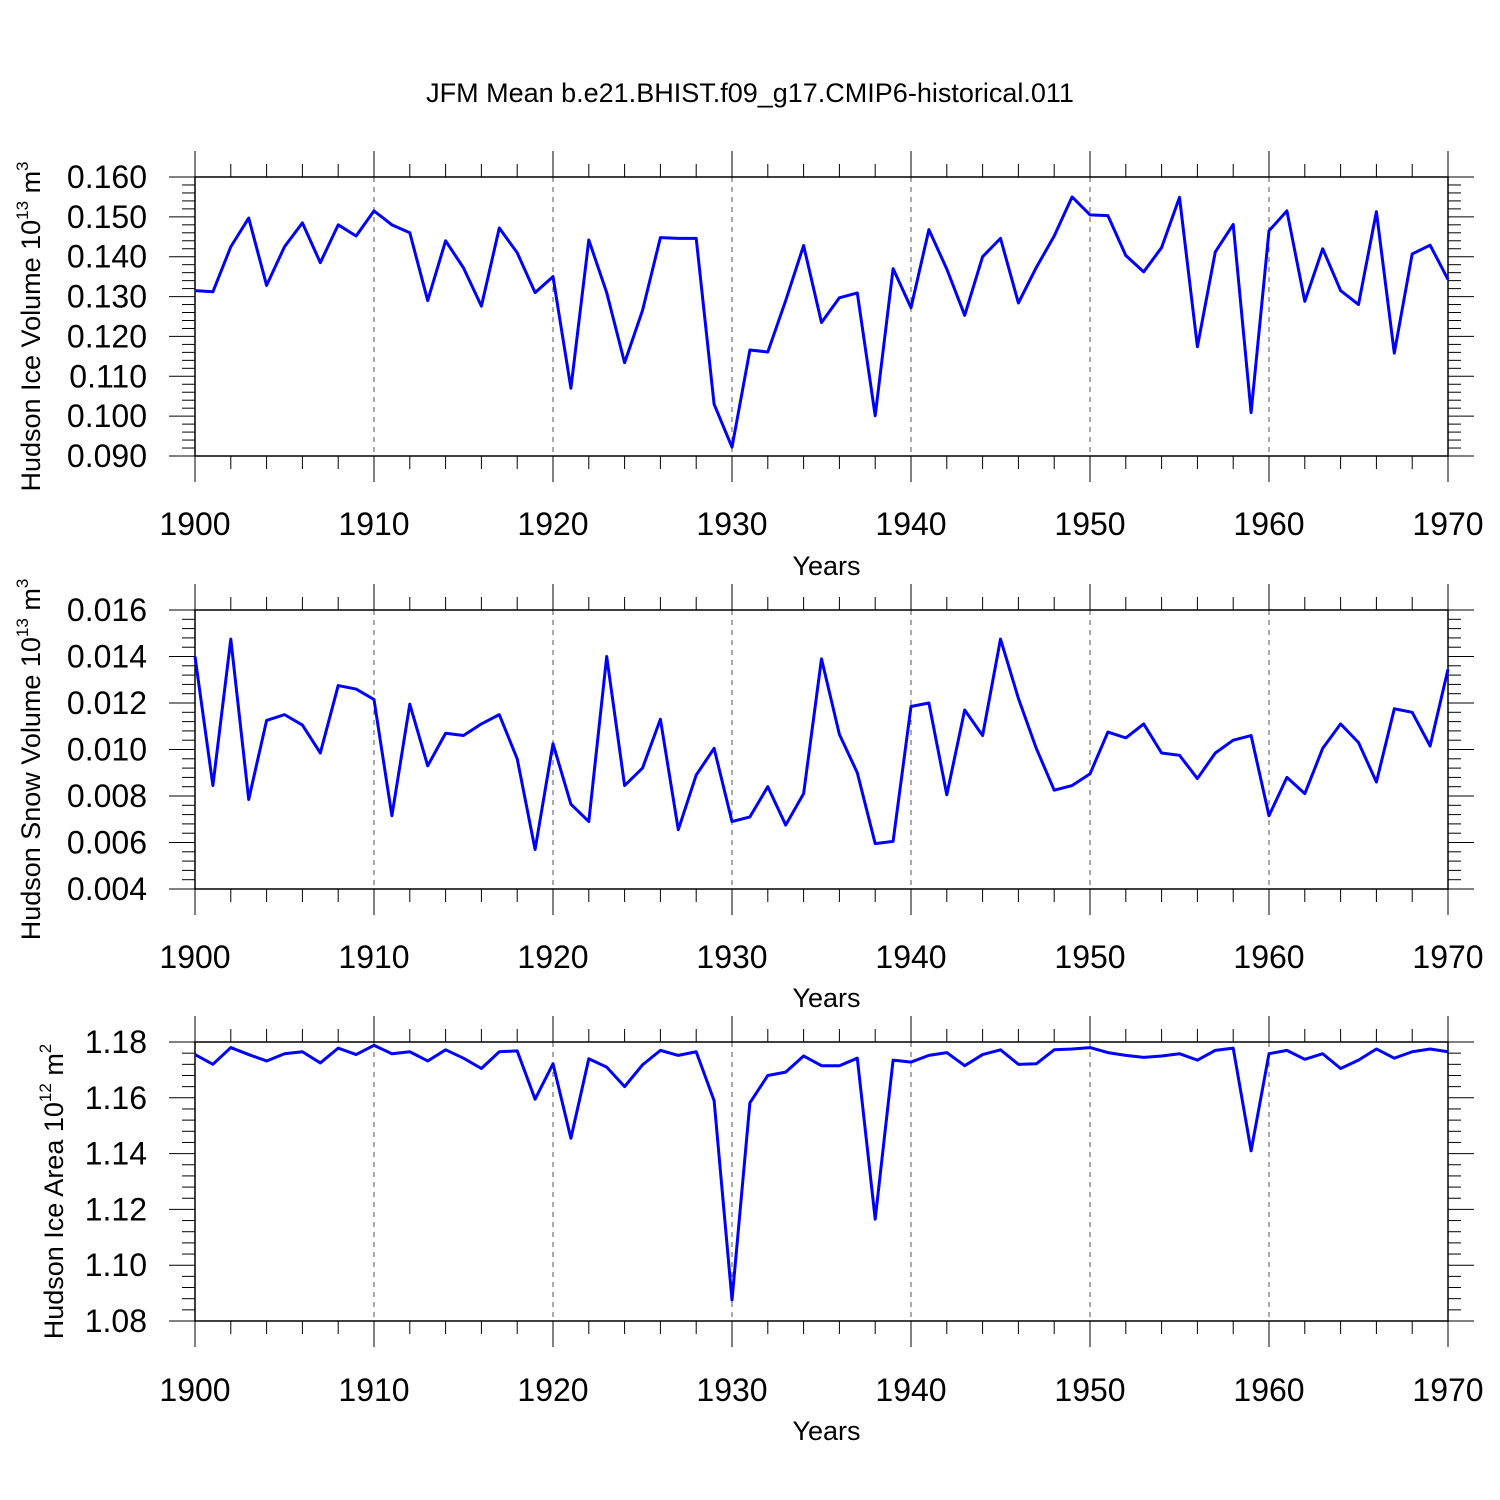 Image resolution: width=1500 pixels, height=1500 pixels. I want to click on y-tick-label: 0.110, so click(108, 376).